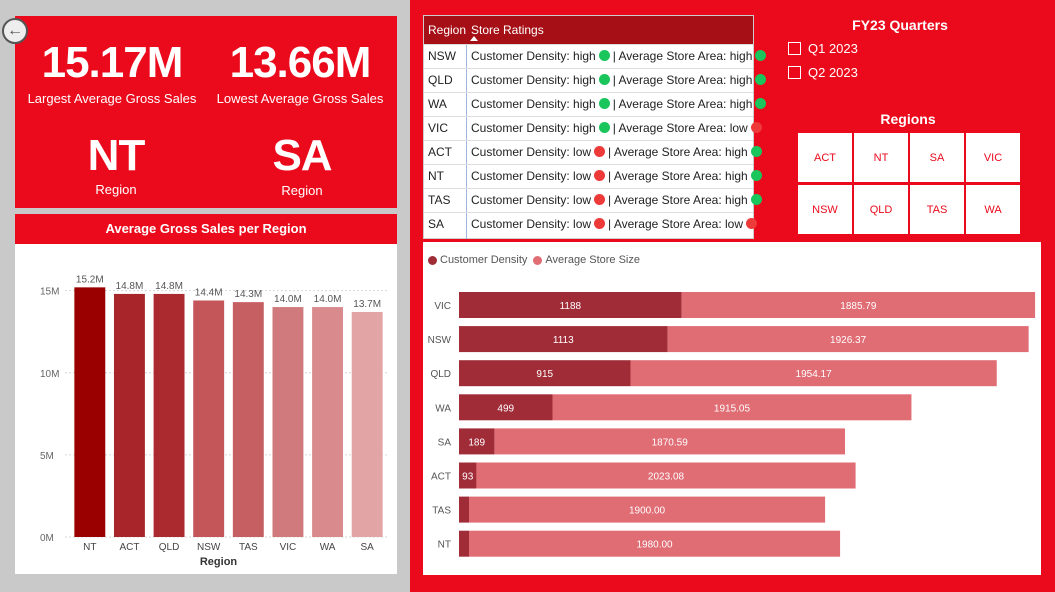  What do you see at coordinates (464, 544) in the screenshot?
I see `bar-segment-customer-density-nt` at bounding box center [464, 544].